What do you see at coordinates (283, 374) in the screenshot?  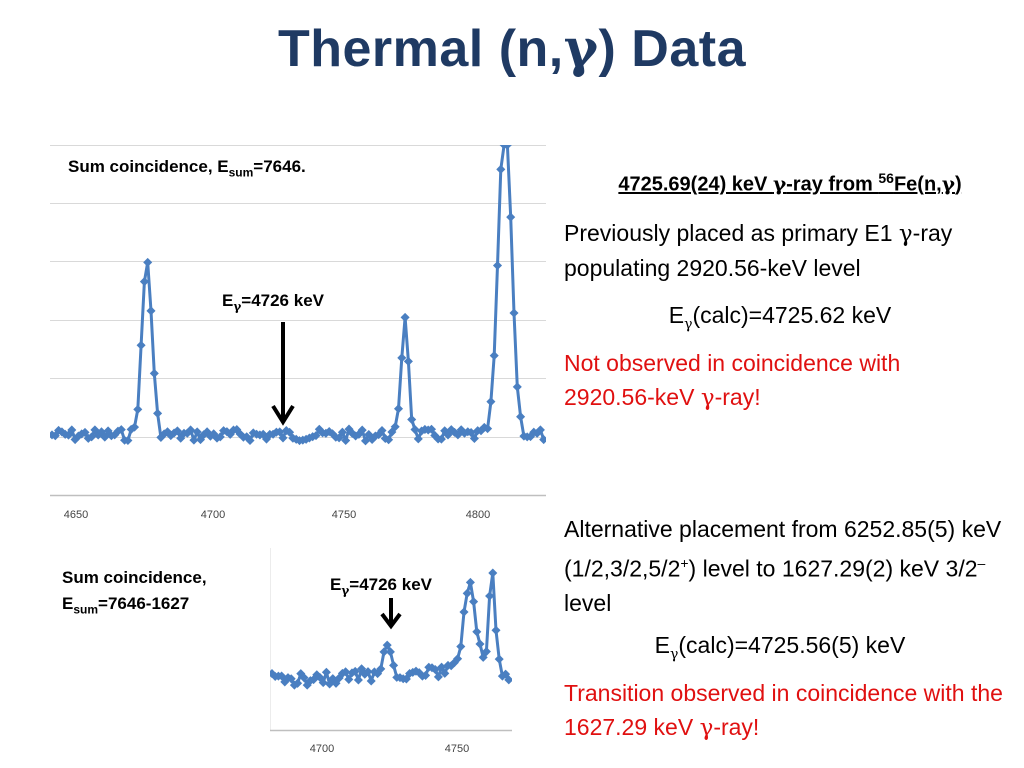 I see `top-arrow-down-icon` at bounding box center [283, 374].